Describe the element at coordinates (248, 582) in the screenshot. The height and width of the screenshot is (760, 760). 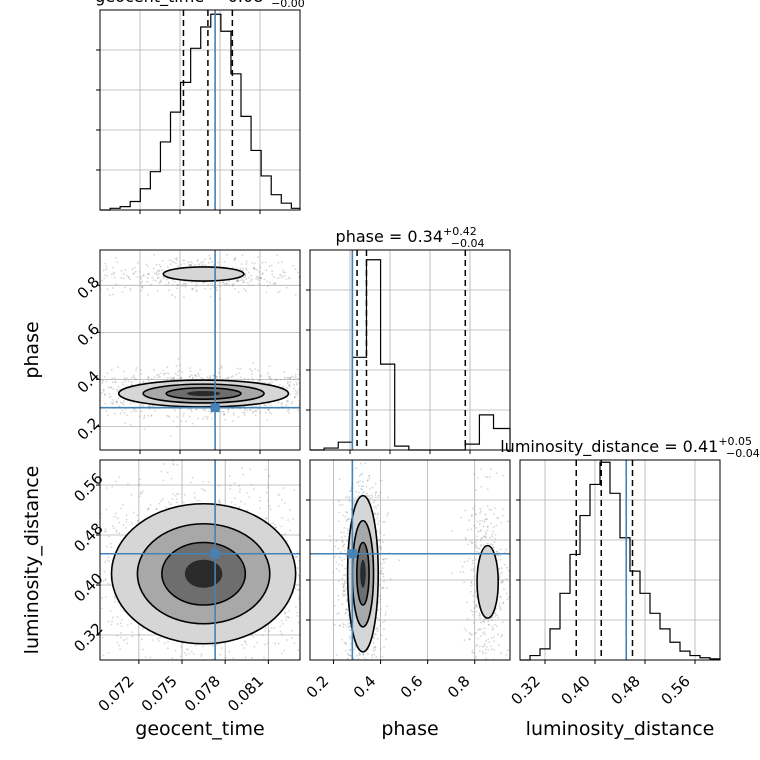
I see `plot-area` at that location.